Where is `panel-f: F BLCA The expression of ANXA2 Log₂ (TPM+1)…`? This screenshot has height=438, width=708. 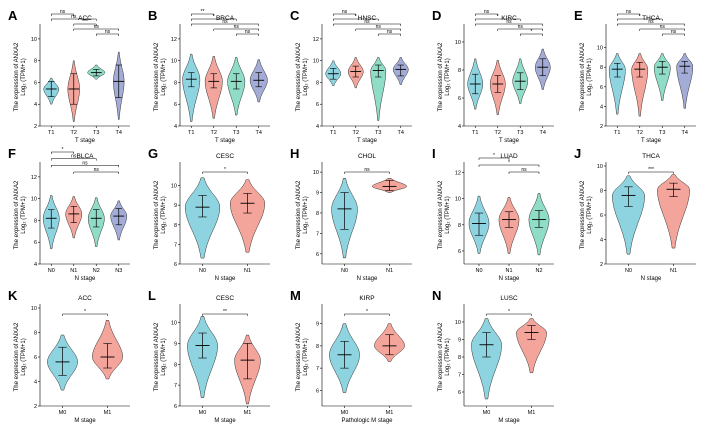 panel-f: F BLCA The expression of ANXA2 Log₂ (TPM+1)… is located at coordinates (69, 214).